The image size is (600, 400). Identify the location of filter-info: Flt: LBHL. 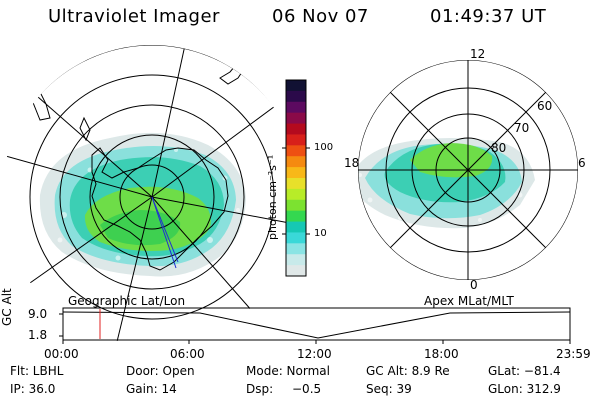
(37, 371).